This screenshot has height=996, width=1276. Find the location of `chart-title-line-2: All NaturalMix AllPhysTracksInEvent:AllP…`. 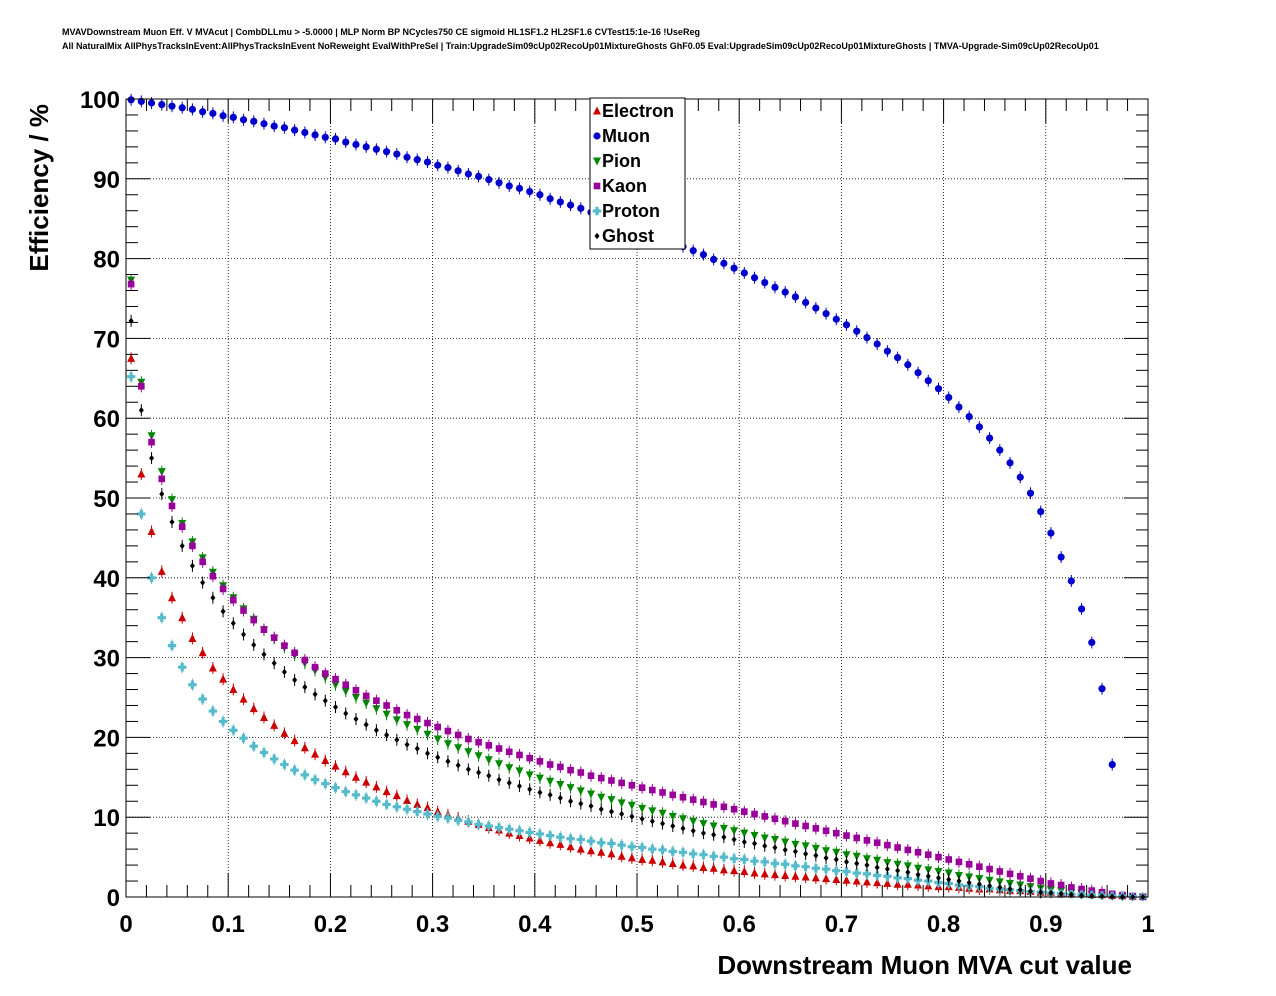

chart-title-line-2: All NaturalMix AllPhysTracksInEvent:AllP… is located at coordinates (580, 46).